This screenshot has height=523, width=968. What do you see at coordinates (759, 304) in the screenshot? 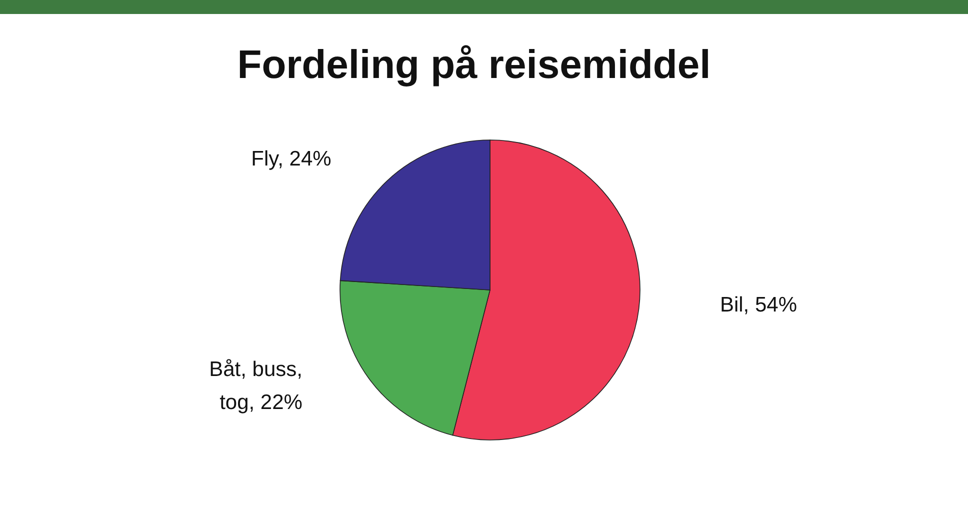
I see `slice-label: Bil, 54%` at bounding box center [759, 304].